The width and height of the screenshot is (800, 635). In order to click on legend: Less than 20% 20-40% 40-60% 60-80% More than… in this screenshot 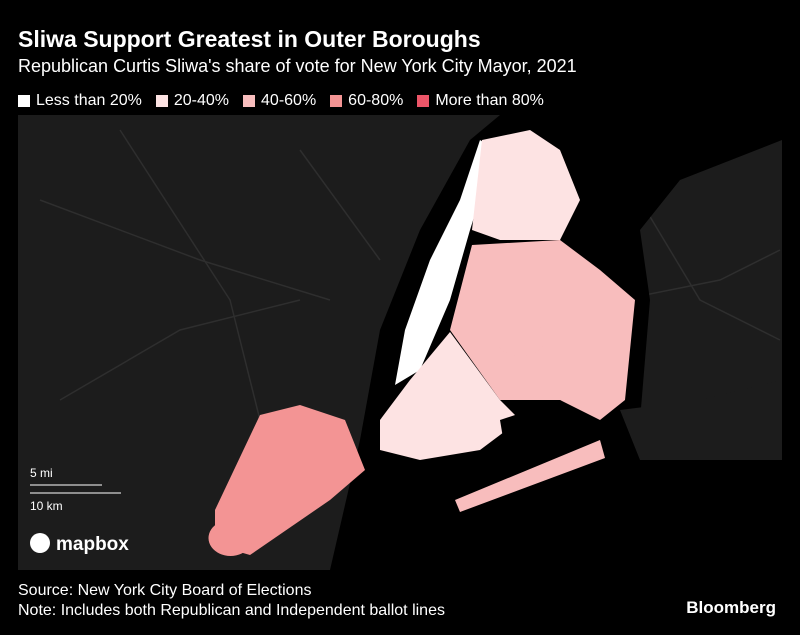, I will do `click(281, 101)`.